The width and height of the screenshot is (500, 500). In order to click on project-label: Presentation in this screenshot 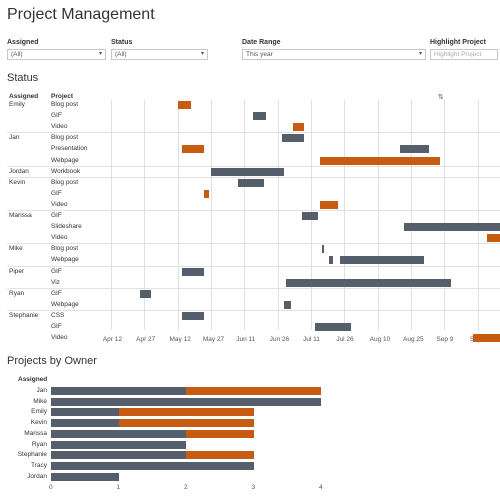, I will do `click(69, 149)`.